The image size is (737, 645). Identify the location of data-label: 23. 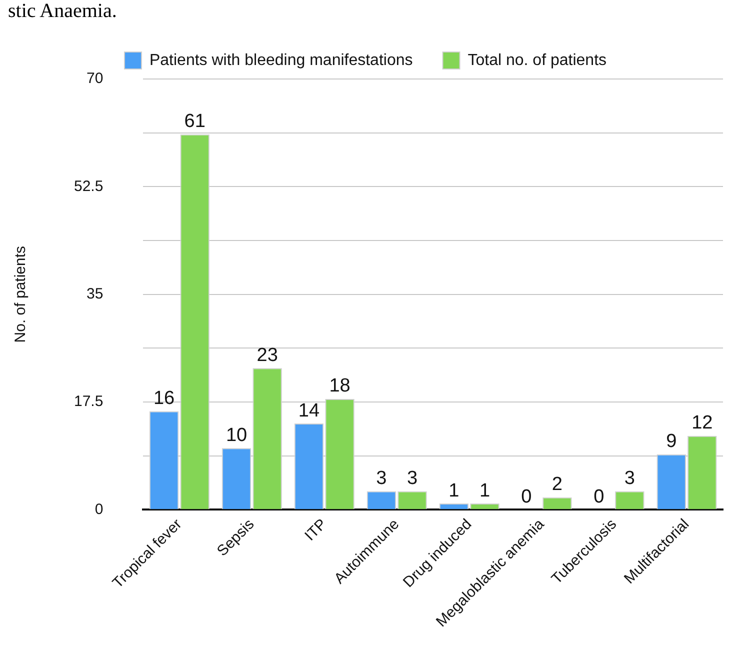
(267, 355).